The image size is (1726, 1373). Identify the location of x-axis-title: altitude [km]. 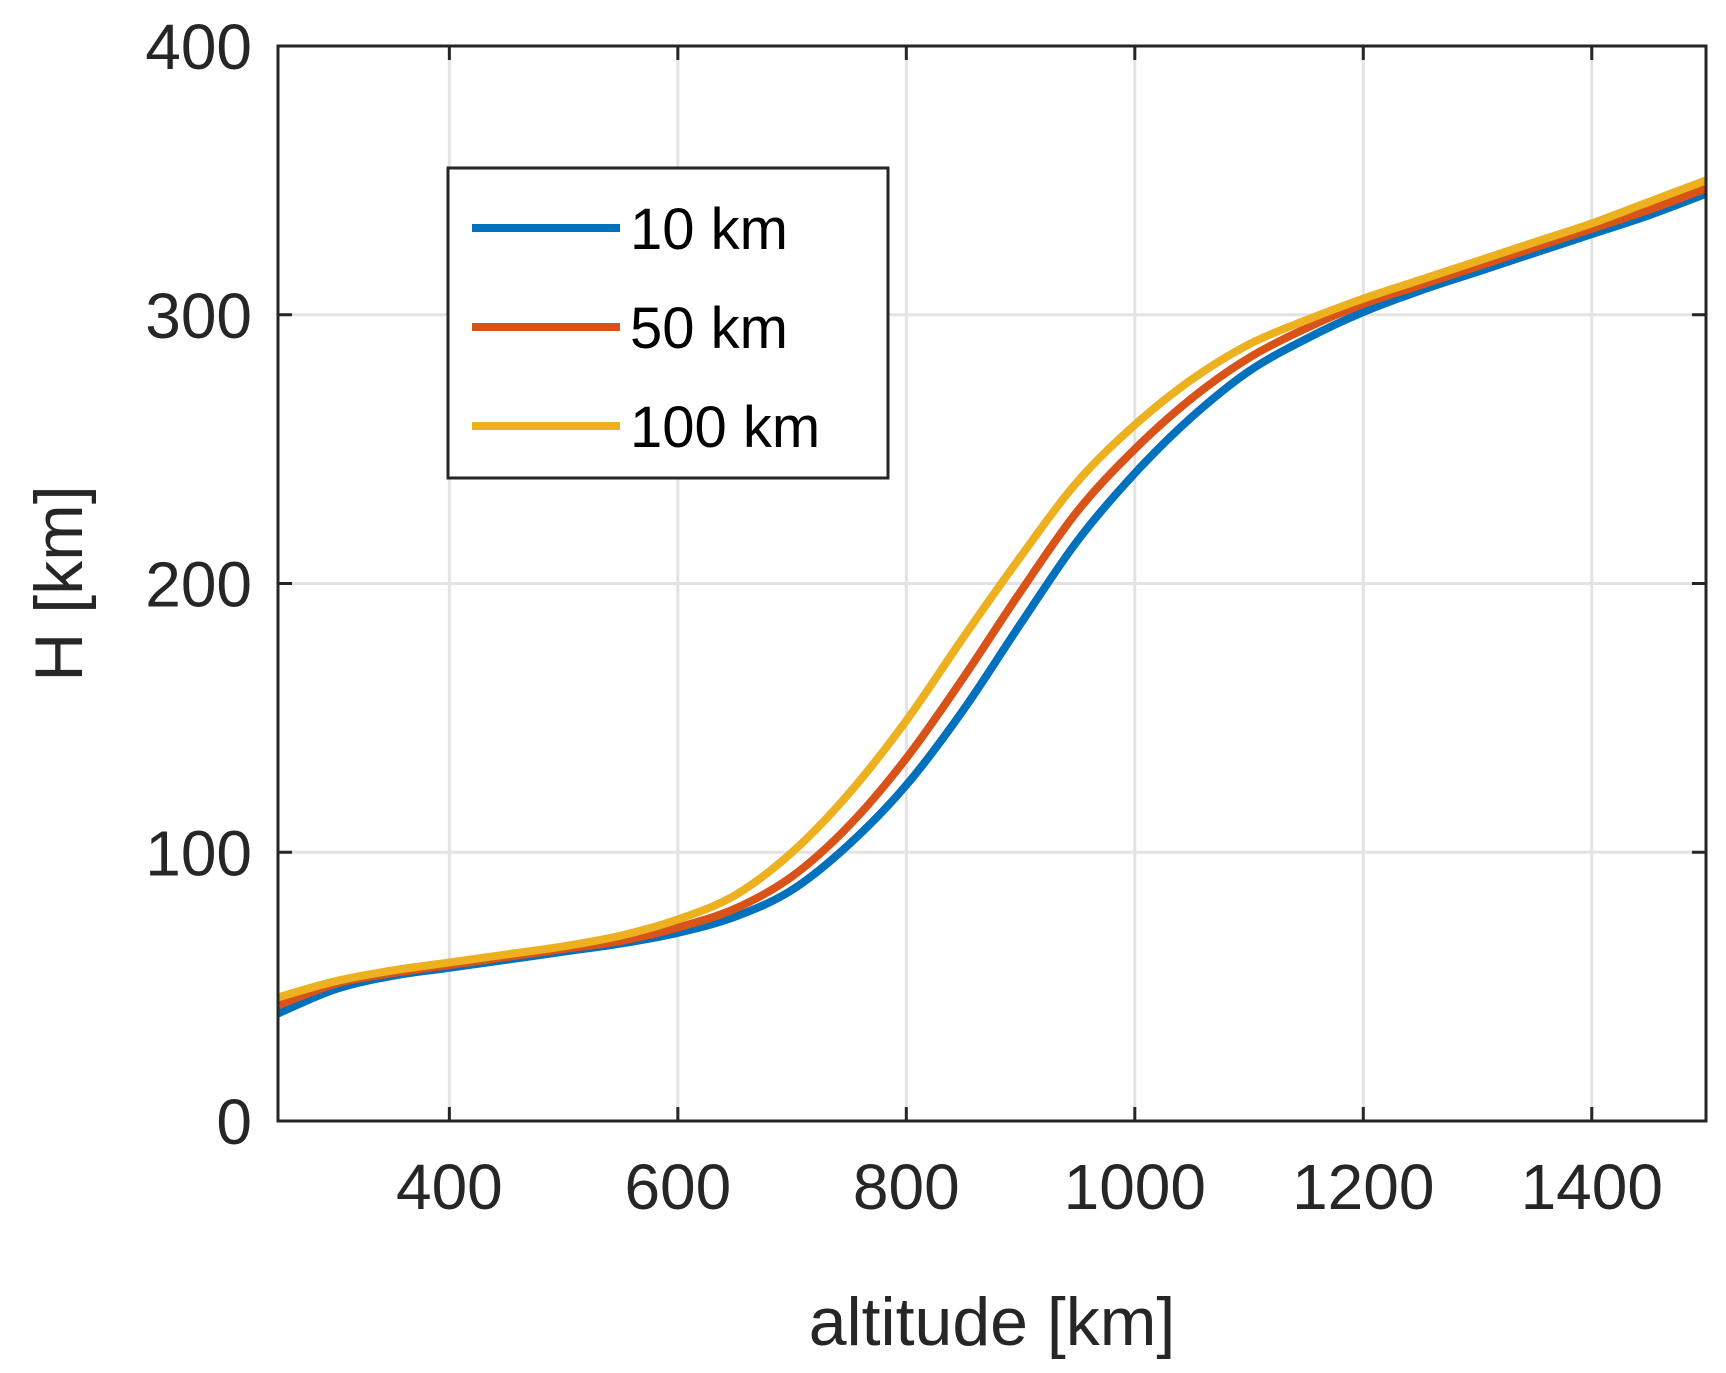
(992, 1322).